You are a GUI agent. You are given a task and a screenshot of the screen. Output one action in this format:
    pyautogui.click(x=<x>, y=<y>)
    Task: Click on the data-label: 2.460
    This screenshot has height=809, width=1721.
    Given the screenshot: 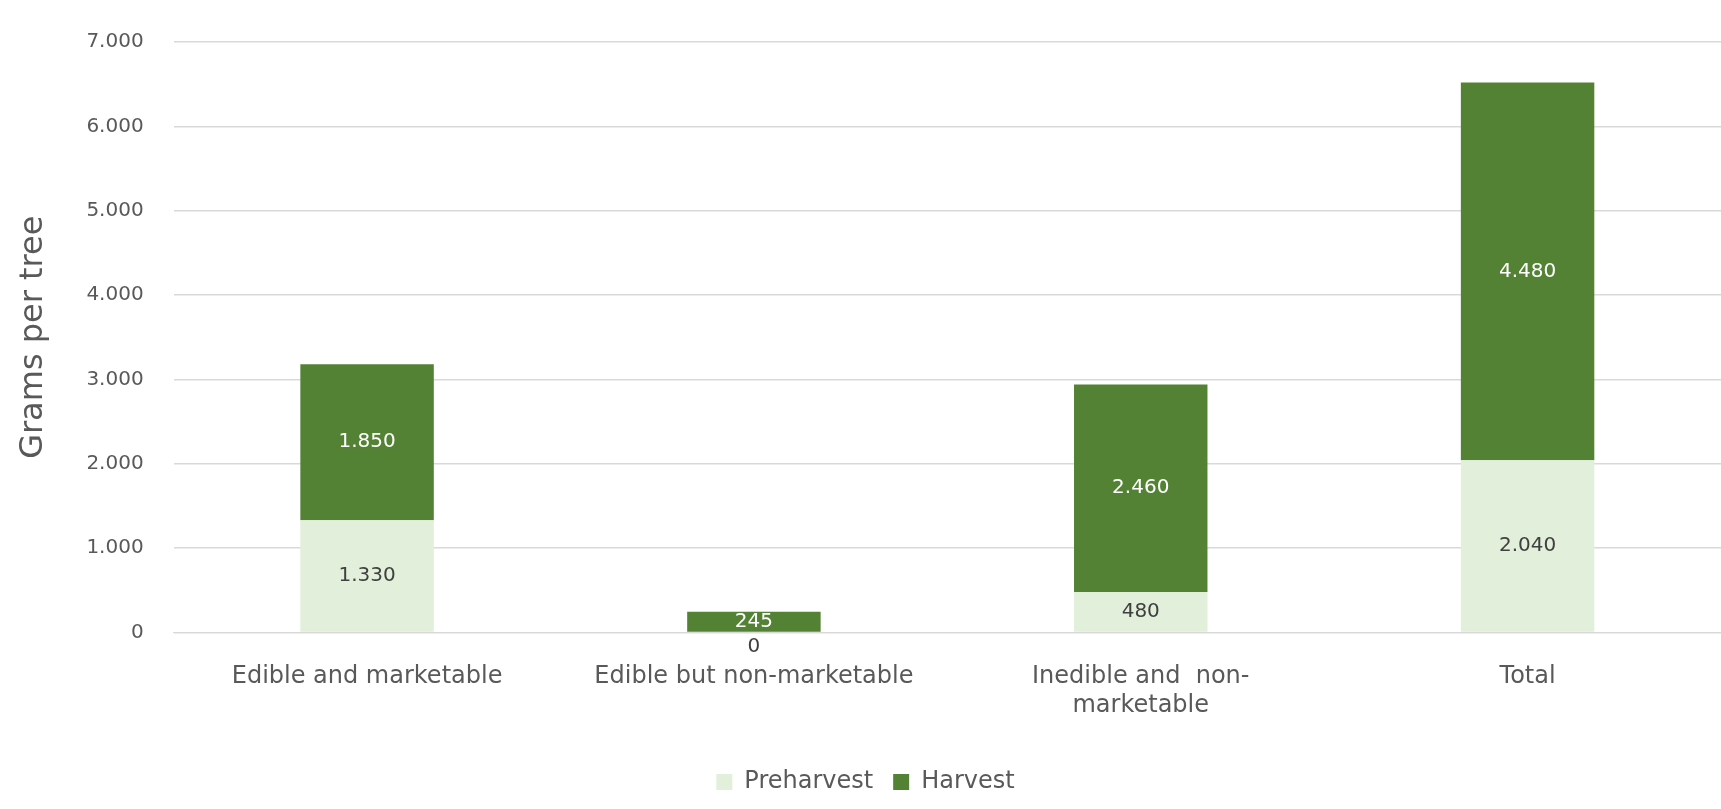 What is the action you would take?
    pyautogui.click(x=1141, y=486)
    